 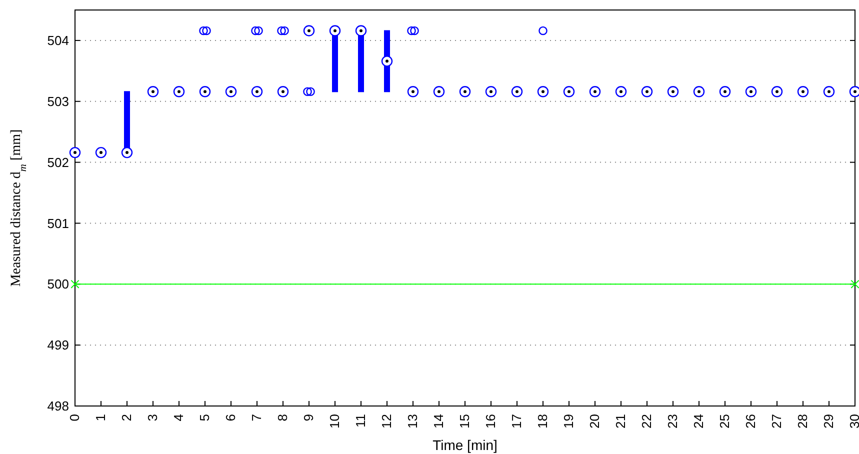 What do you see at coordinates (594, 421) in the screenshot?
I see `x-tick-label: 20` at bounding box center [594, 421].